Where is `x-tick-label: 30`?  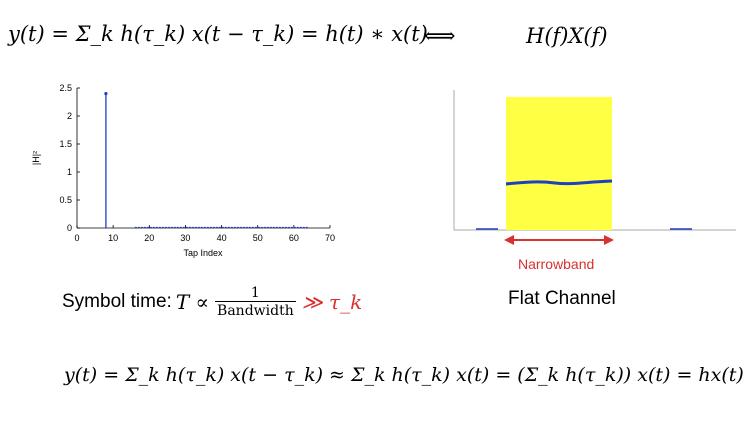 x-tick-label: 30 is located at coordinates (185, 238).